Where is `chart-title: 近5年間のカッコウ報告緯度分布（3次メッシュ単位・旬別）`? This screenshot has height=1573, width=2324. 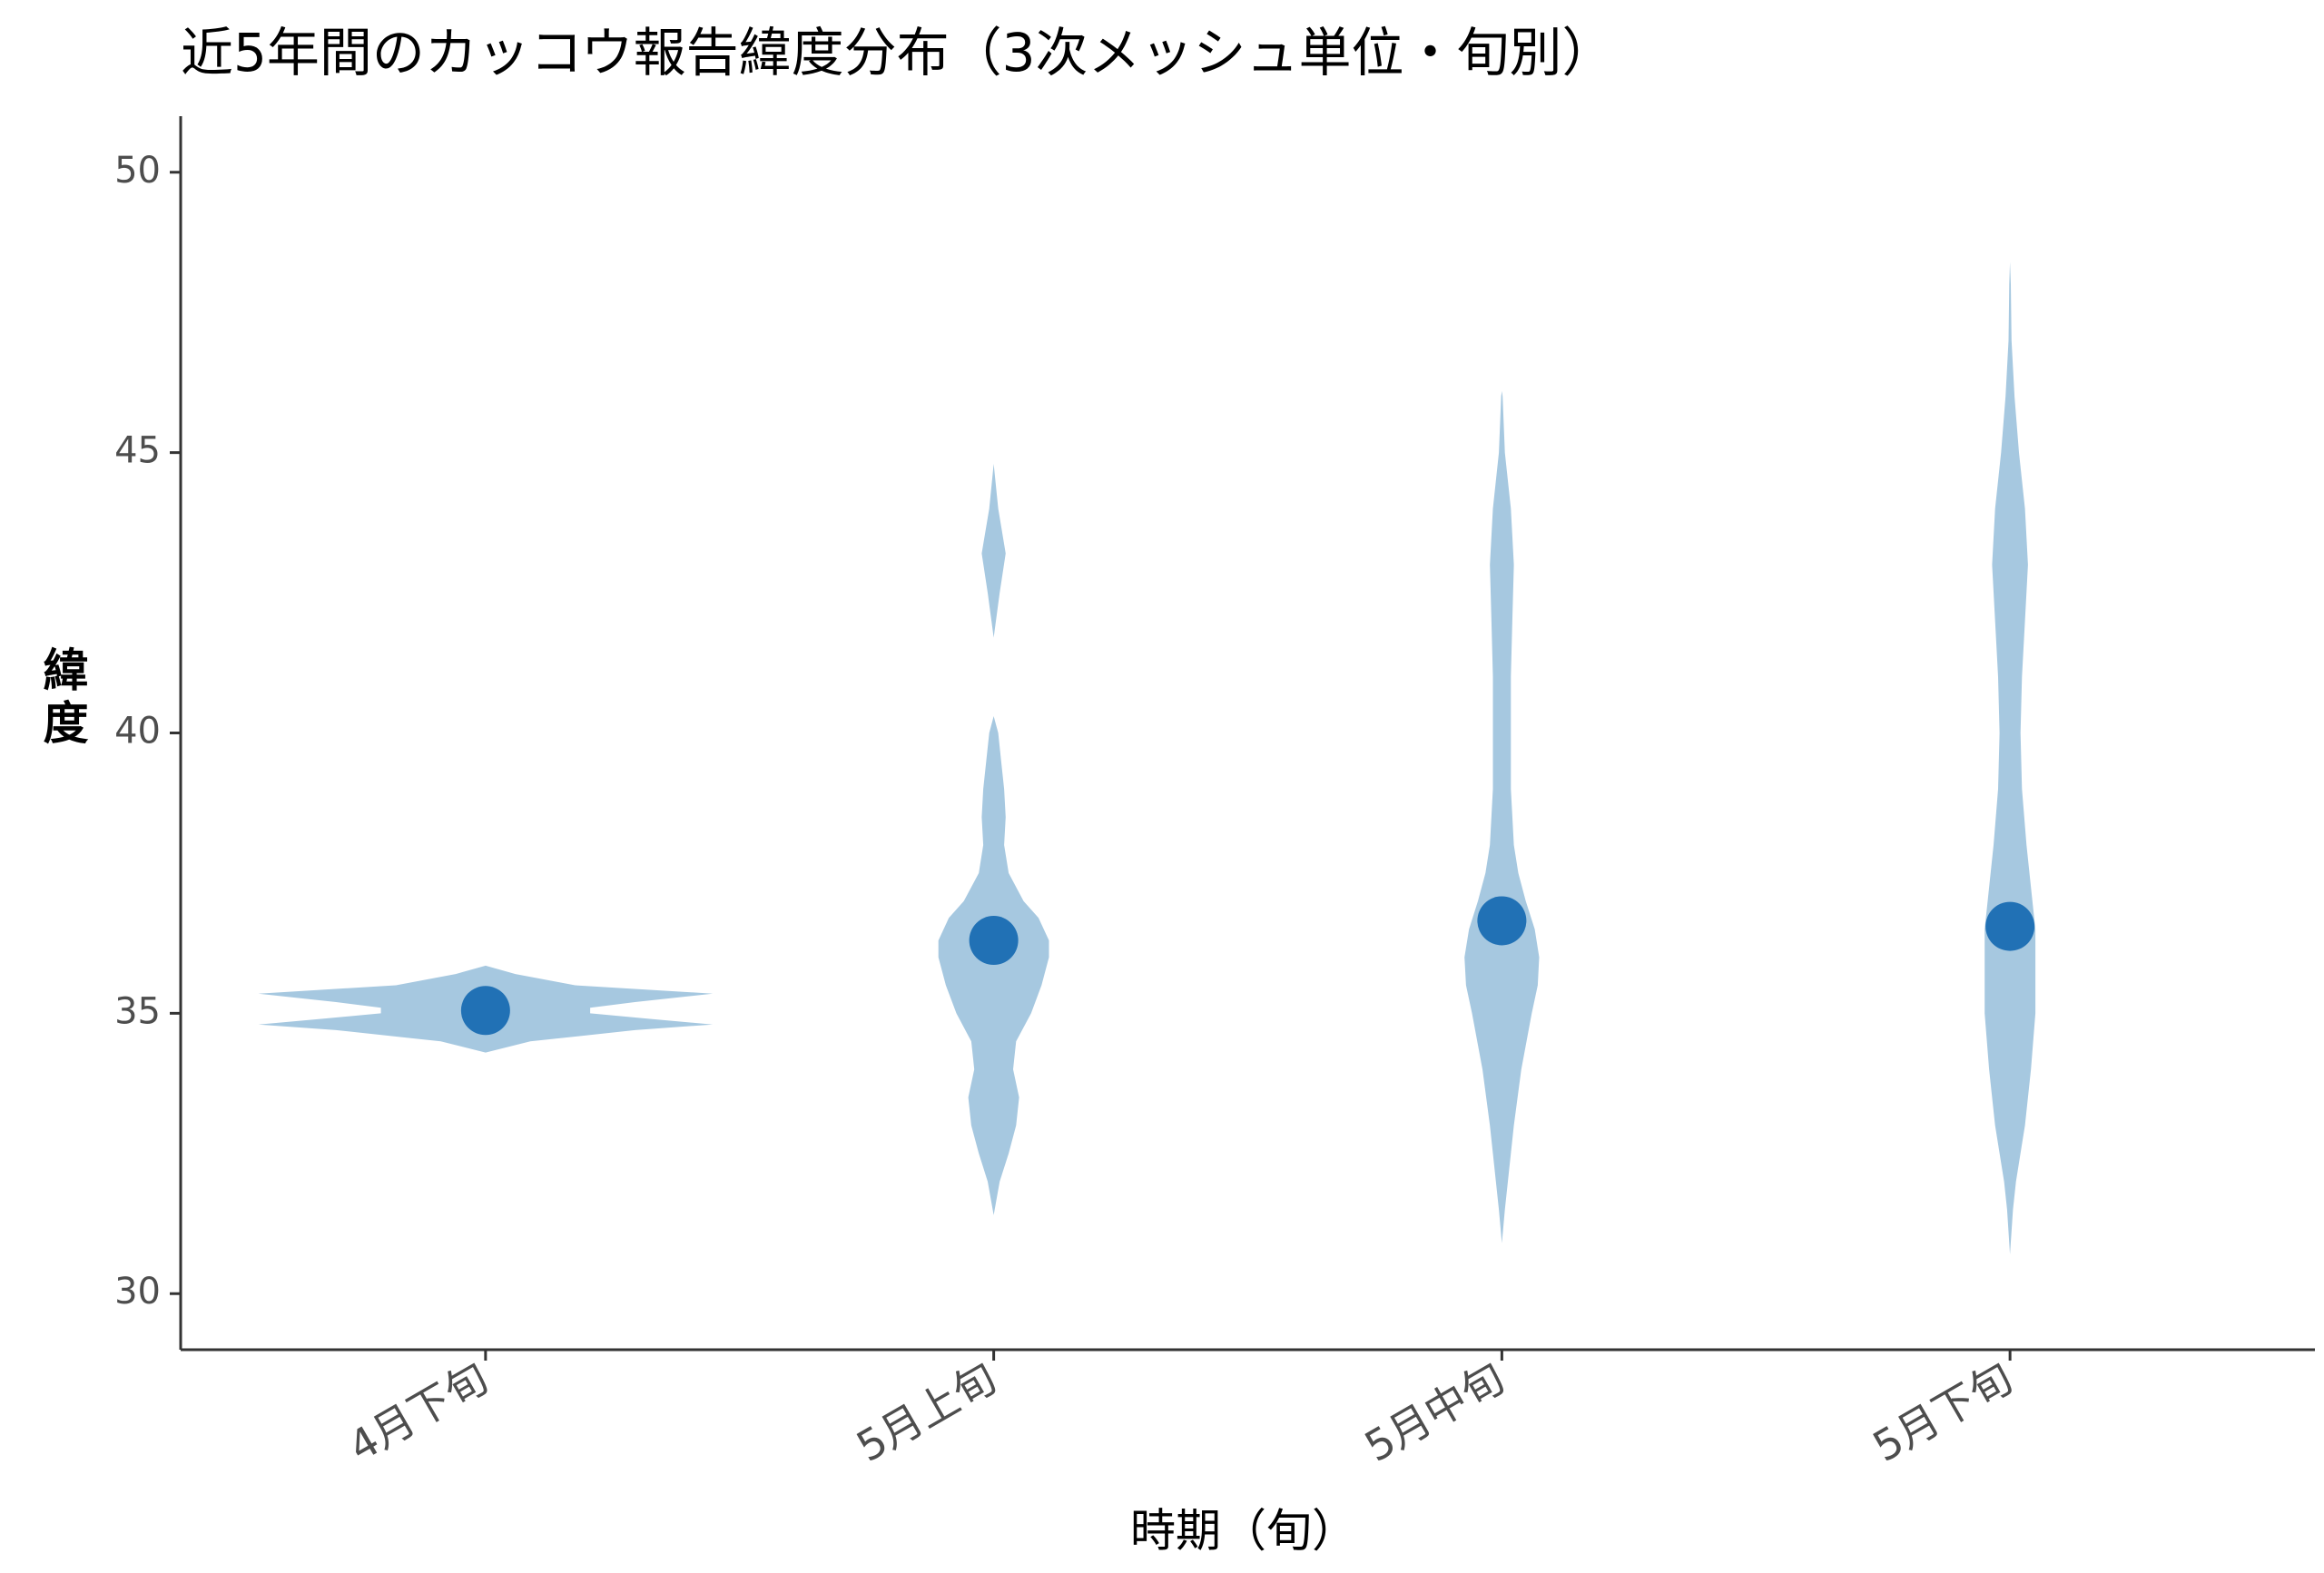
chart-title: 近5年間のカッコウ報告緯度分布（3次メッシュ単位・旬別） is located at coordinates (898, 53).